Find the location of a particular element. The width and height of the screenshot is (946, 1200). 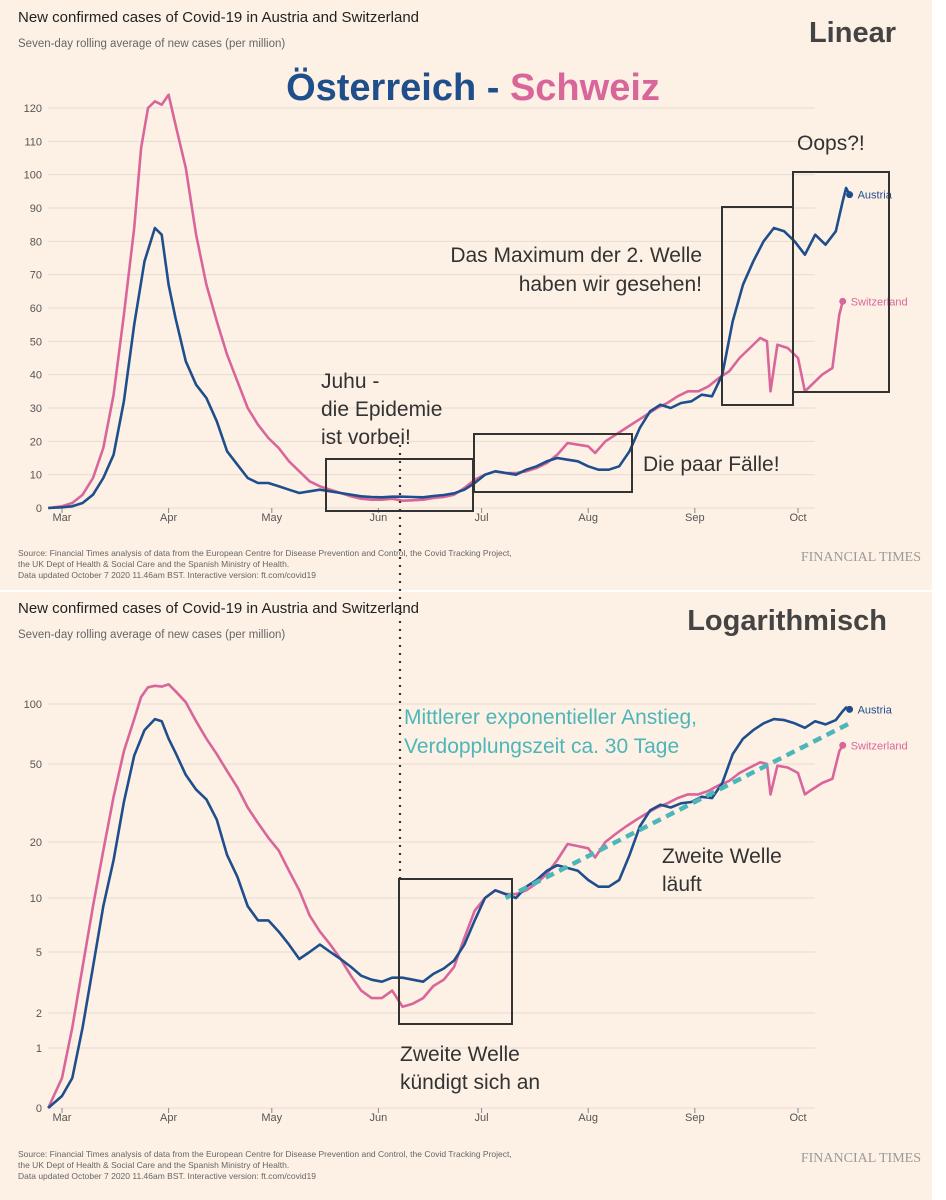

top-endpoint-austria is located at coordinates (850, 195).